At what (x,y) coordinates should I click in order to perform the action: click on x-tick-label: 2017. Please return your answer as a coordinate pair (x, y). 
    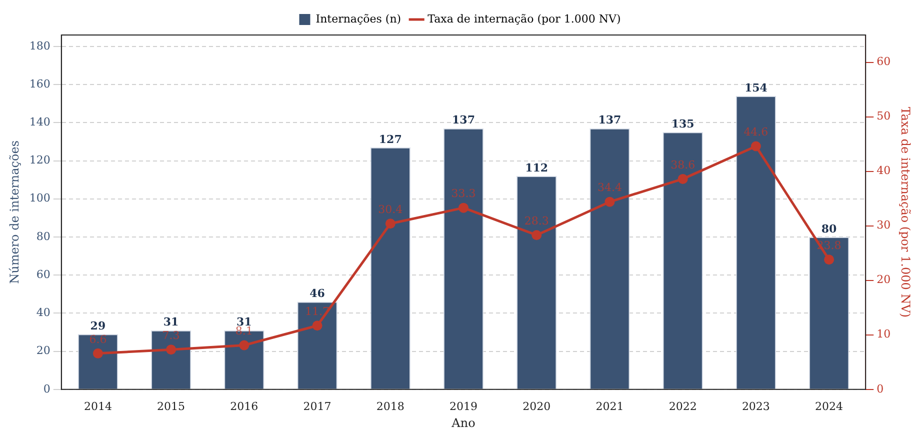
    Looking at the image, I should click on (317, 406).